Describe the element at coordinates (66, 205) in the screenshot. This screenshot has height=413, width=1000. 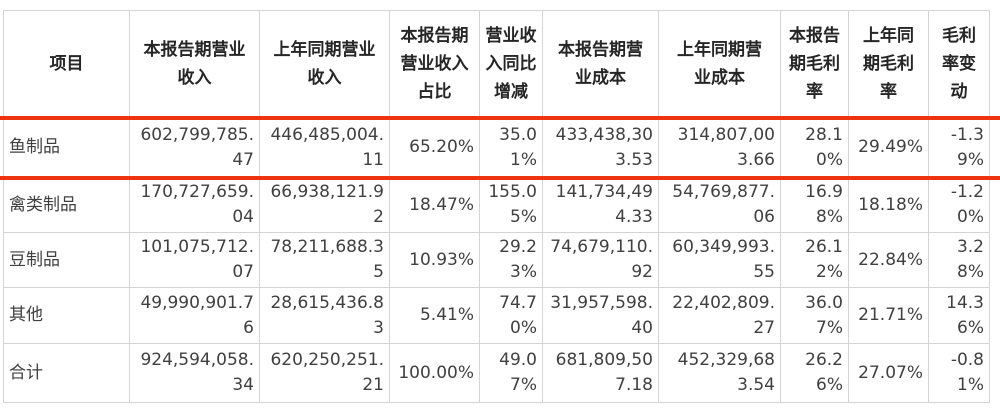
I see `row-label: 禽类制品` at that location.